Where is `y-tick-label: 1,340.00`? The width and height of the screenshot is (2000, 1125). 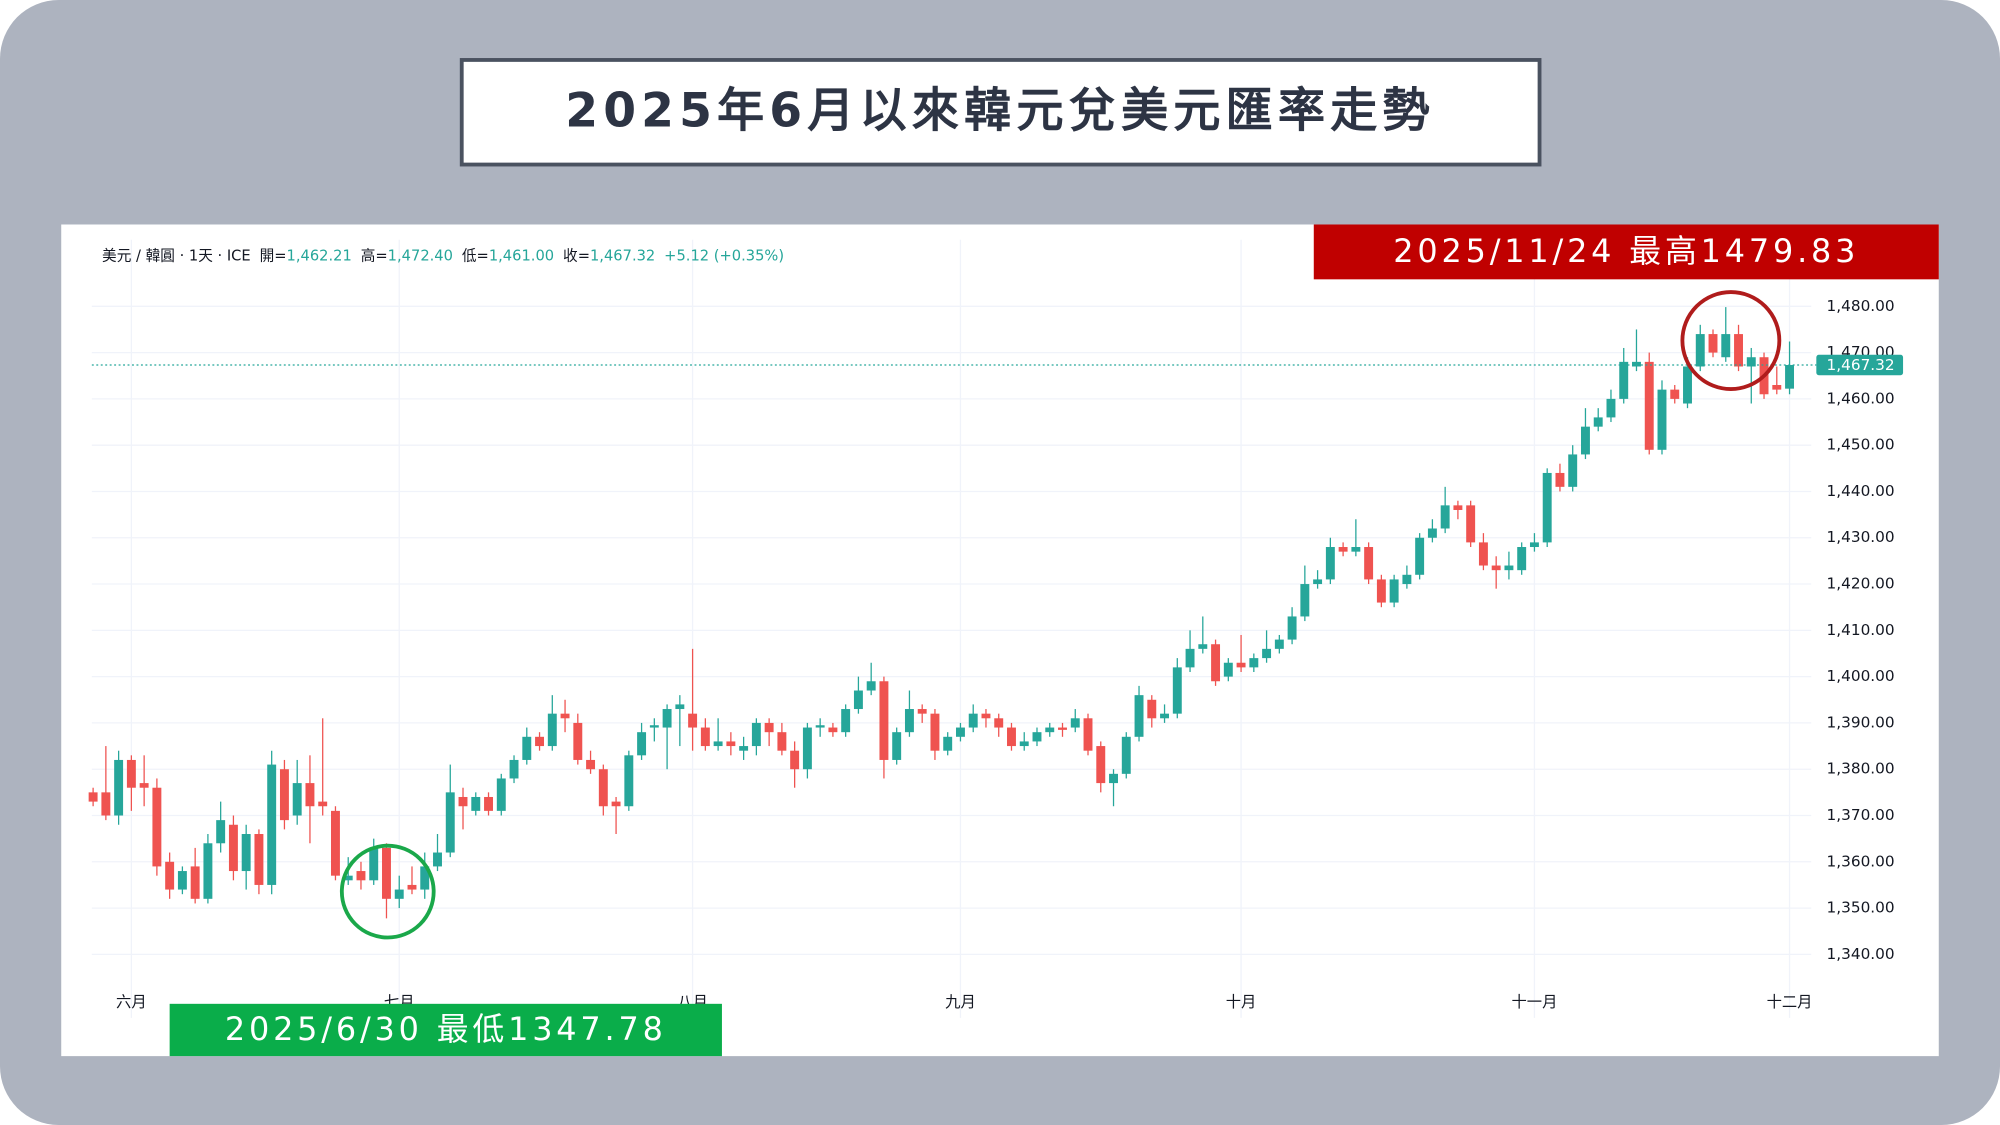
y-tick-label: 1,340.00 is located at coordinates (1861, 954).